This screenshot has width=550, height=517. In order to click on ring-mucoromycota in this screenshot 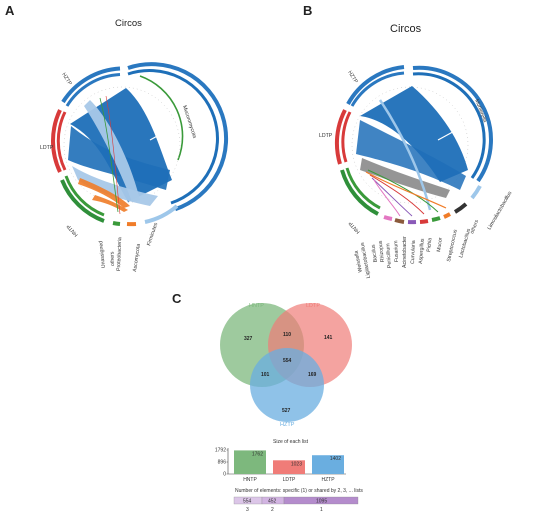, I will do `click(173, 137)`.